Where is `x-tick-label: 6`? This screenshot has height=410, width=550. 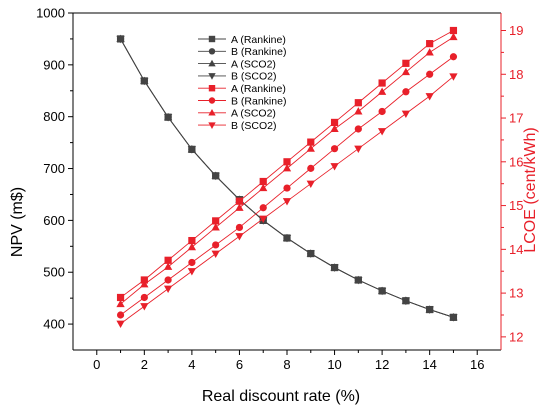 x-tick-label: 6 is located at coordinates (239, 364).